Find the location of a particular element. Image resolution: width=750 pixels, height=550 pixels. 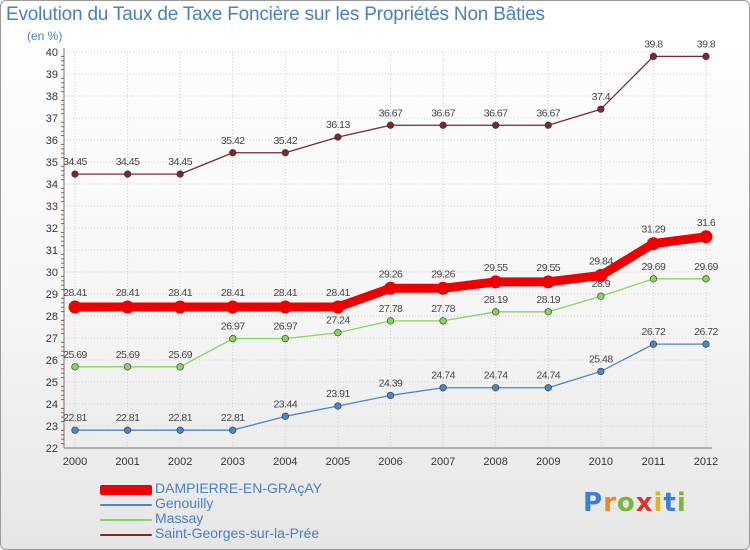

data-label-genouilly: 24.39 is located at coordinates (391, 383).